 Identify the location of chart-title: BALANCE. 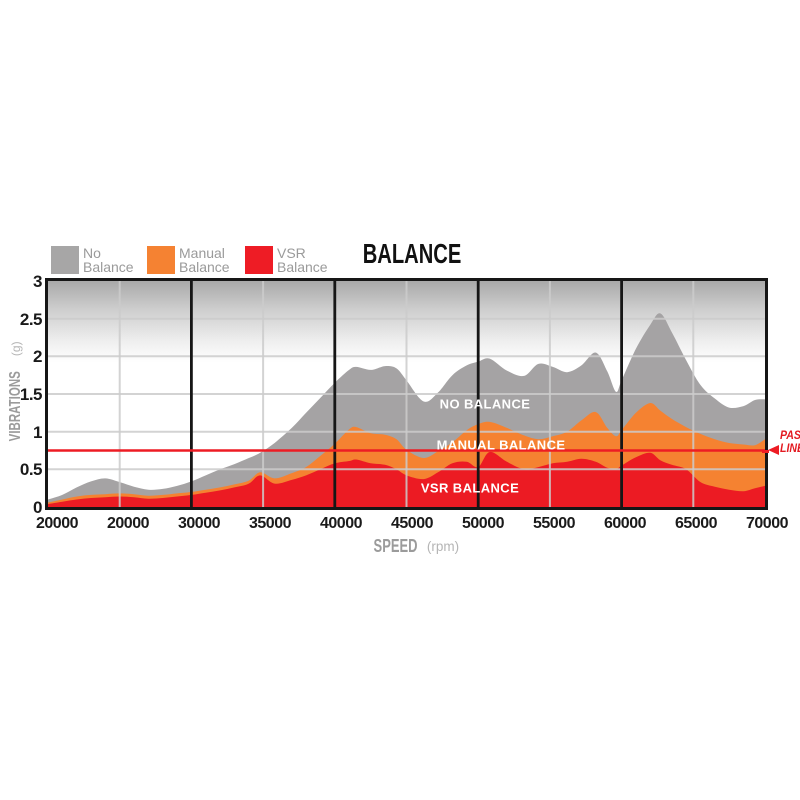
(412, 253).